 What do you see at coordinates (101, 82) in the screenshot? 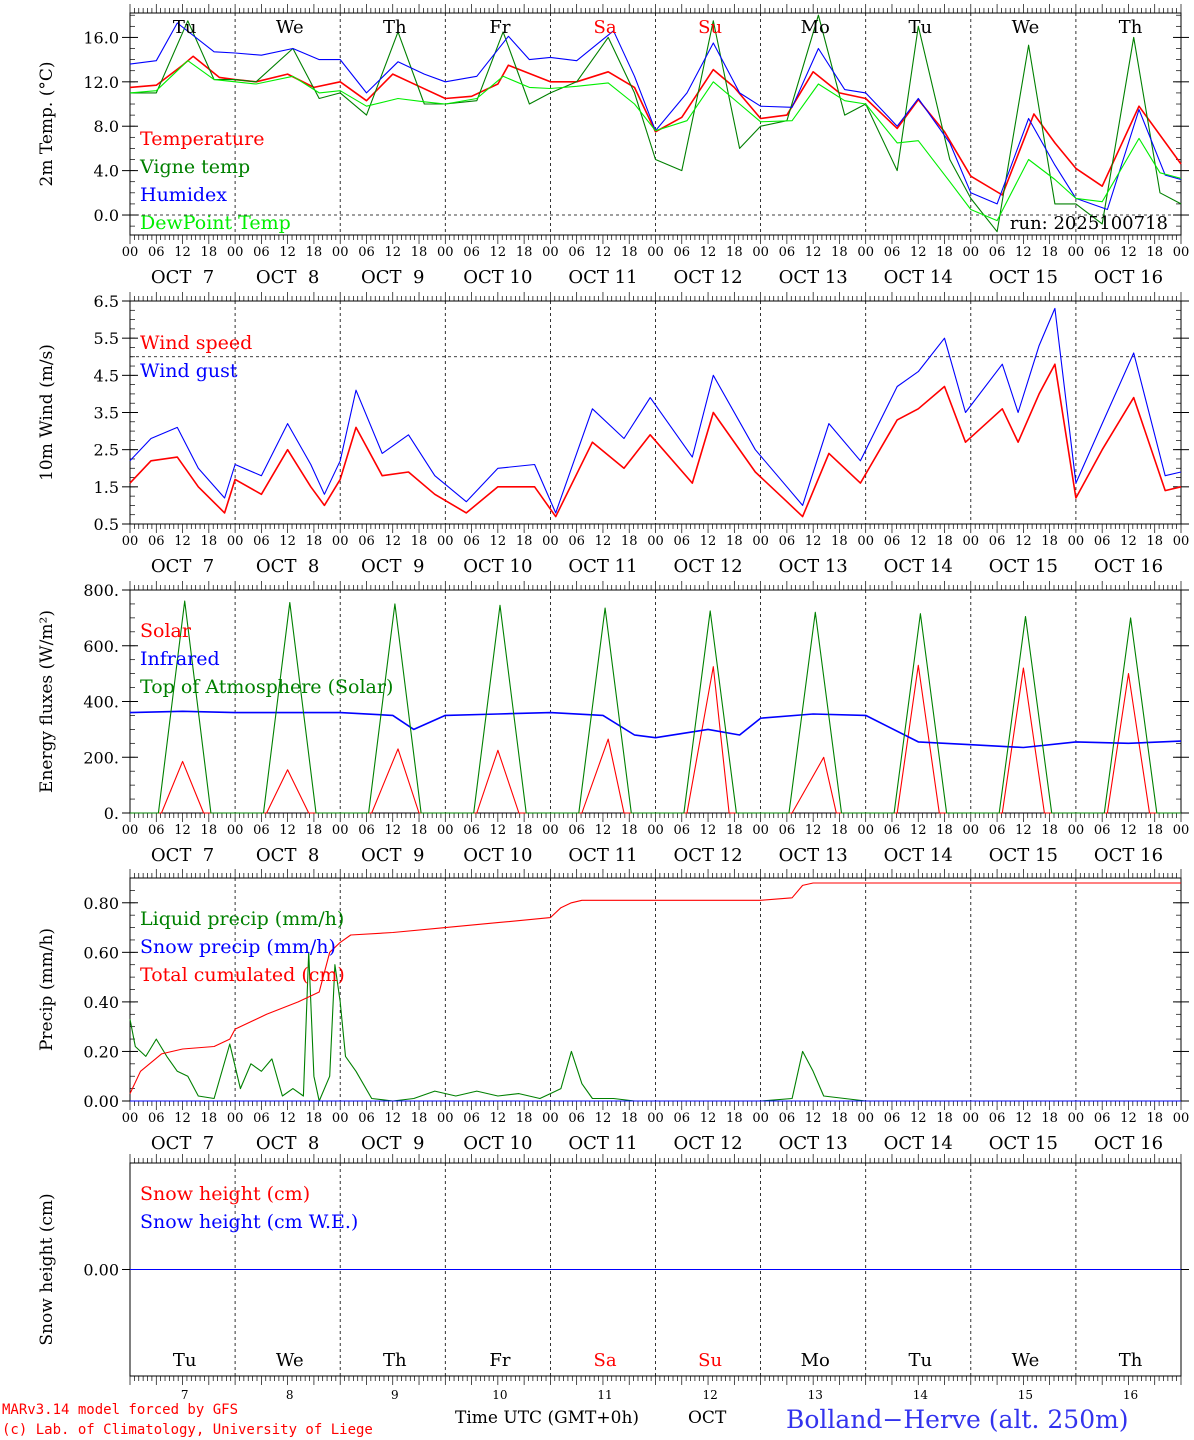
I see `y-tick-label: 12.0` at bounding box center [101, 82].